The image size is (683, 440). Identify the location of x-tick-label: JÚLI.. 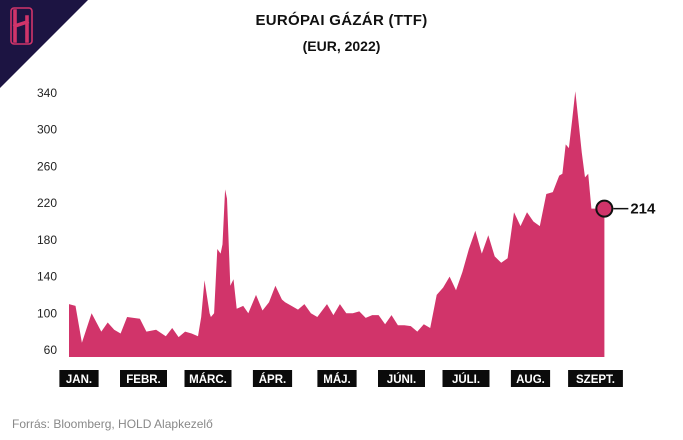
(466, 379).